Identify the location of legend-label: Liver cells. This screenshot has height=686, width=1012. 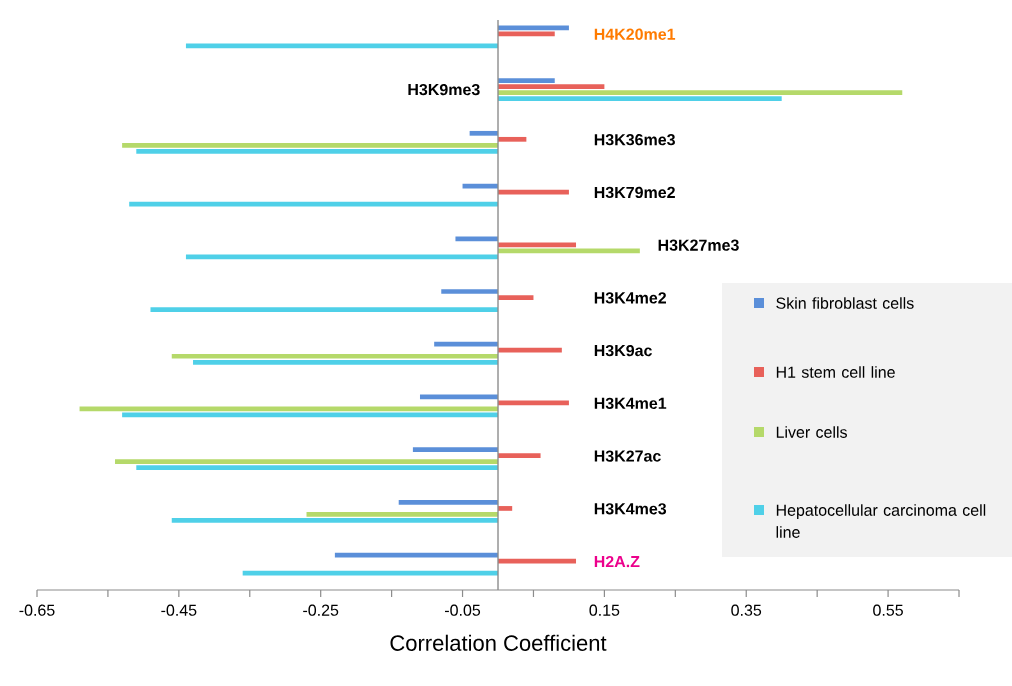
(811, 432).